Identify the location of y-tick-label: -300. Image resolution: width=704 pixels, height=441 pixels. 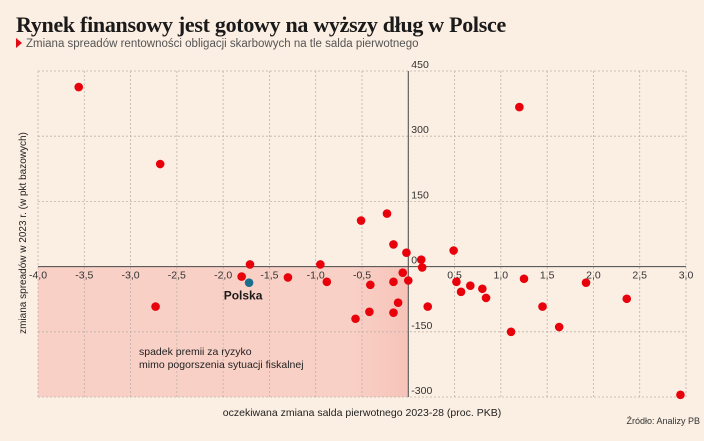
(421, 391).